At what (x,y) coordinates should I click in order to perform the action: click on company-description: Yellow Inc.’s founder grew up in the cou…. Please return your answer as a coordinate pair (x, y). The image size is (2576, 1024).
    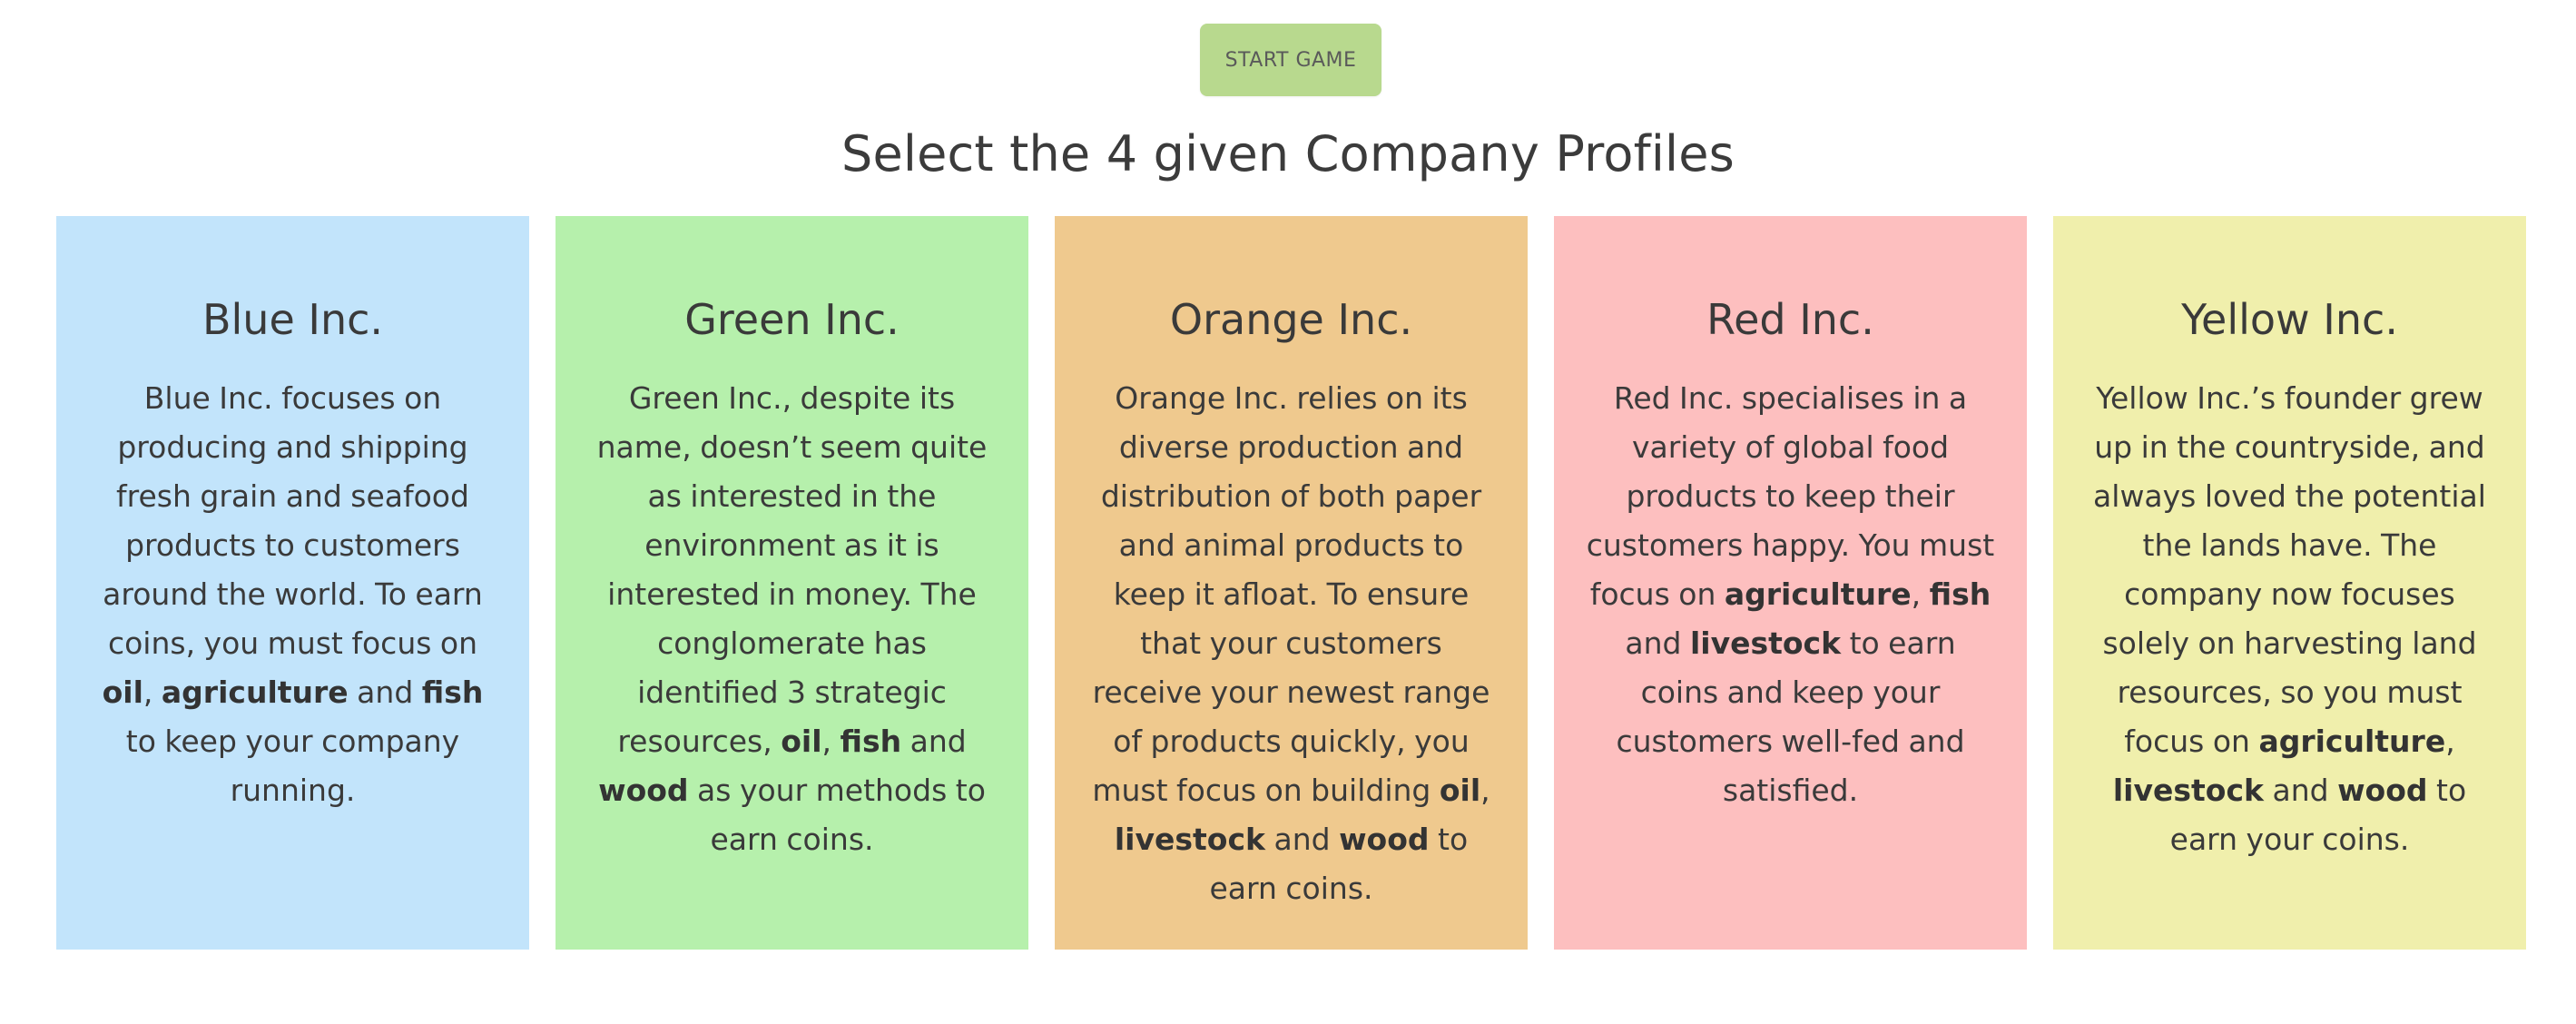
    Looking at the image, I should click on (2289, 619).